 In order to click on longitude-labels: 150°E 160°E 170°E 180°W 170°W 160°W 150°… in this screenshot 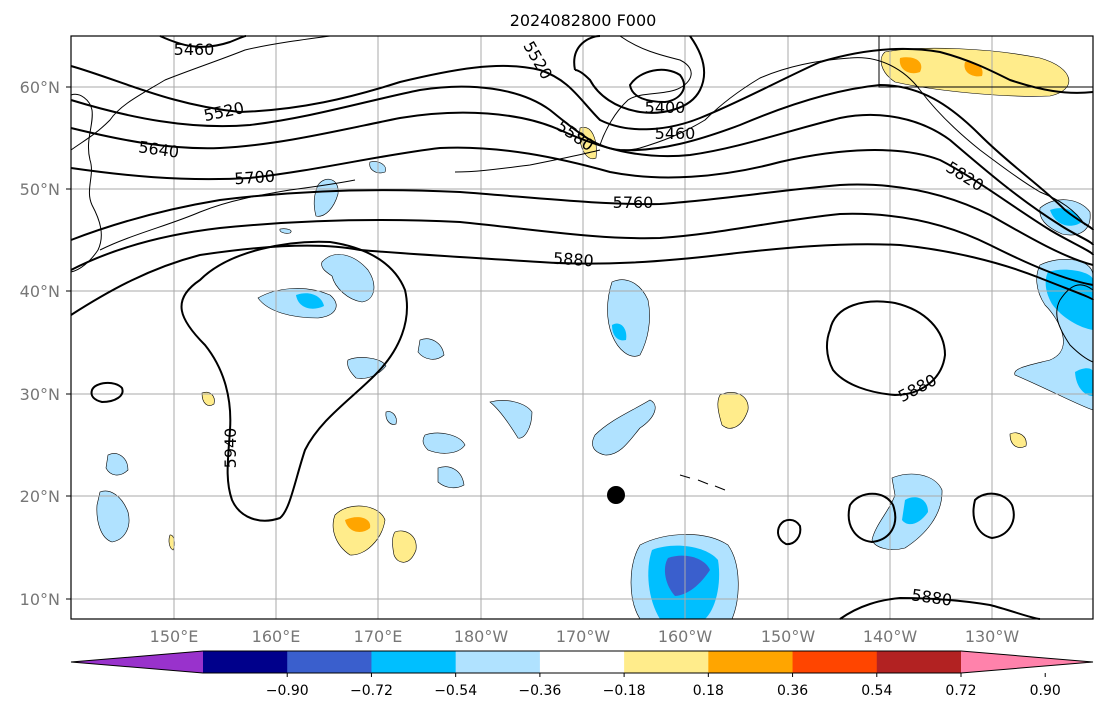, I will do `click(585, 636)`.